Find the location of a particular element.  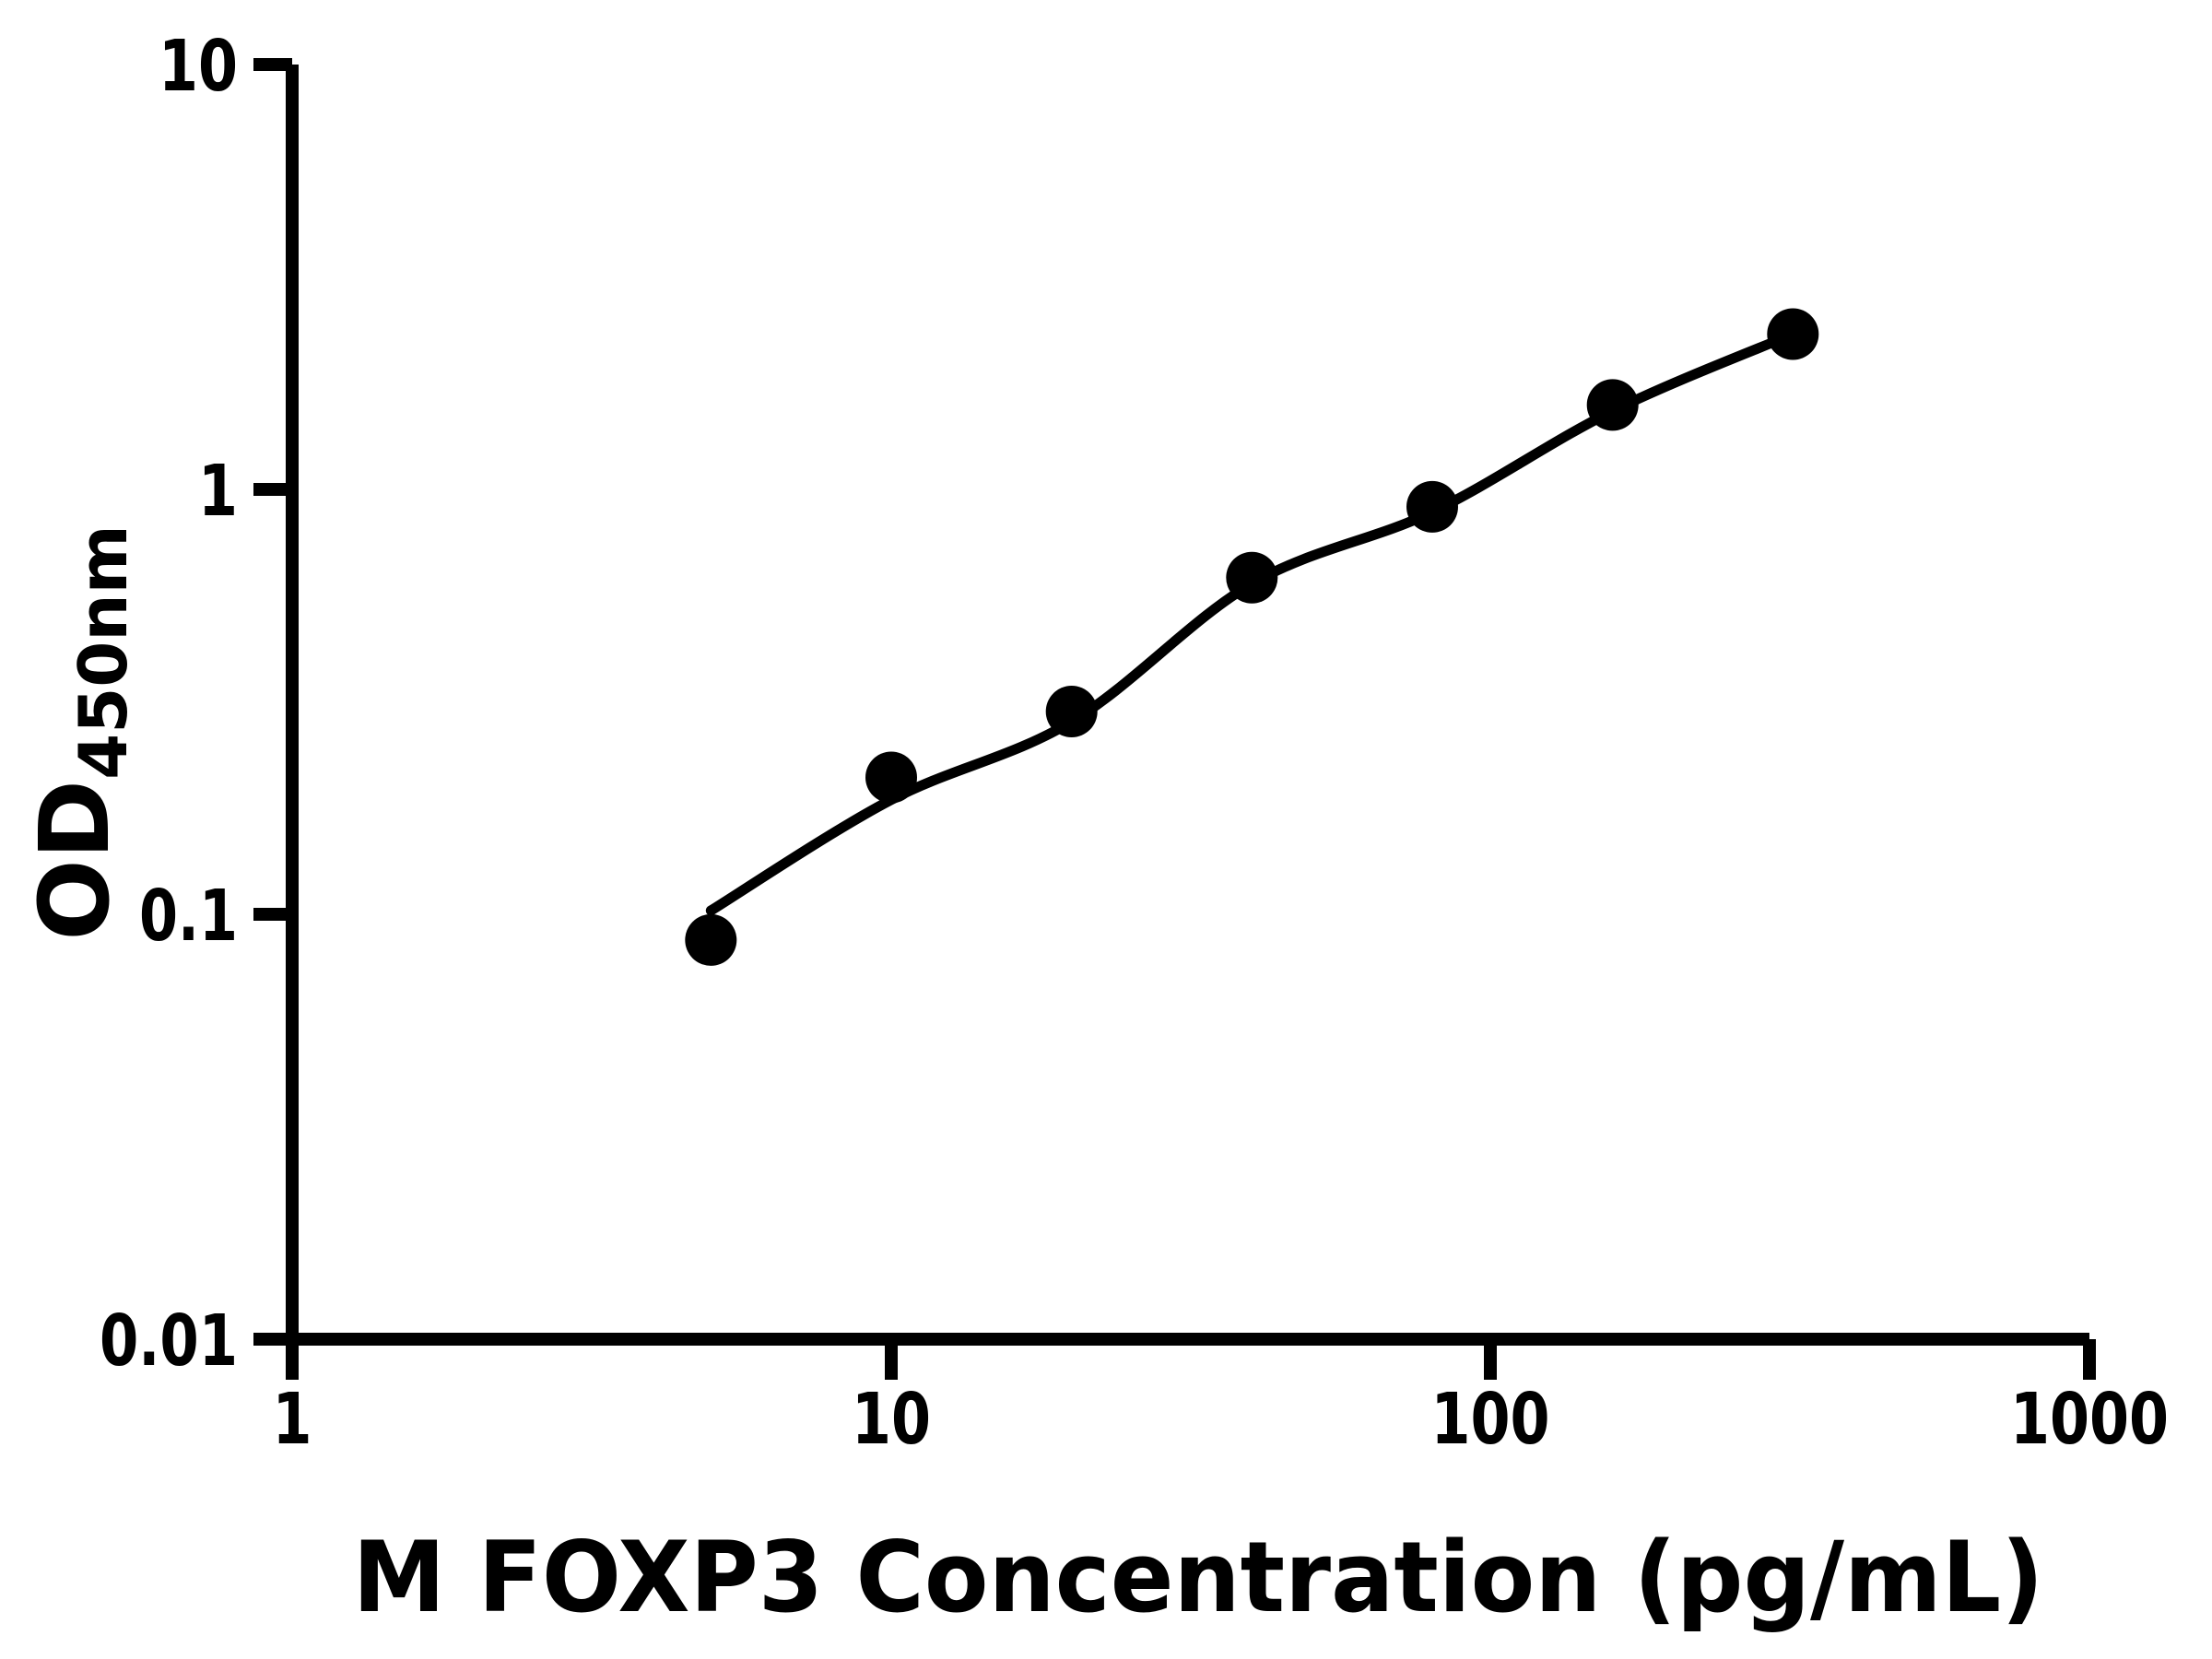

y-axis-tick-label: 1 is located at coordinates (218, 492).